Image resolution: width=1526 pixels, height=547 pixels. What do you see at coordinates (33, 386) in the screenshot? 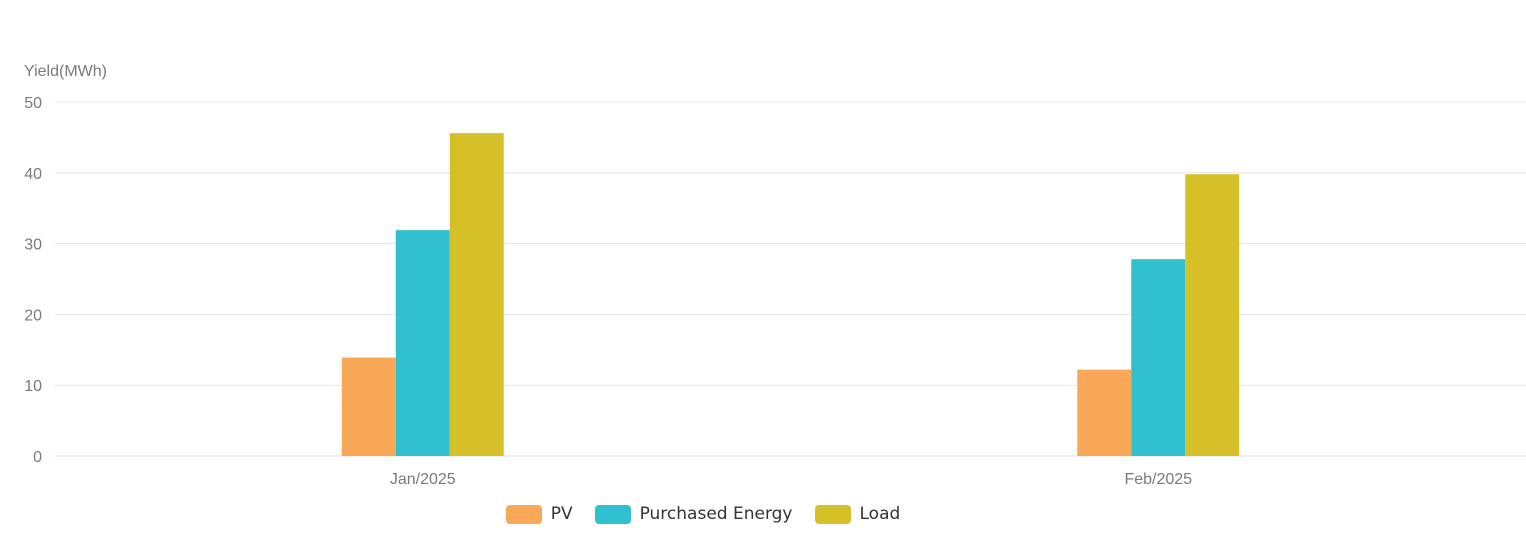
I see `y-tick-label: 10` at bounding box center [33, 386].